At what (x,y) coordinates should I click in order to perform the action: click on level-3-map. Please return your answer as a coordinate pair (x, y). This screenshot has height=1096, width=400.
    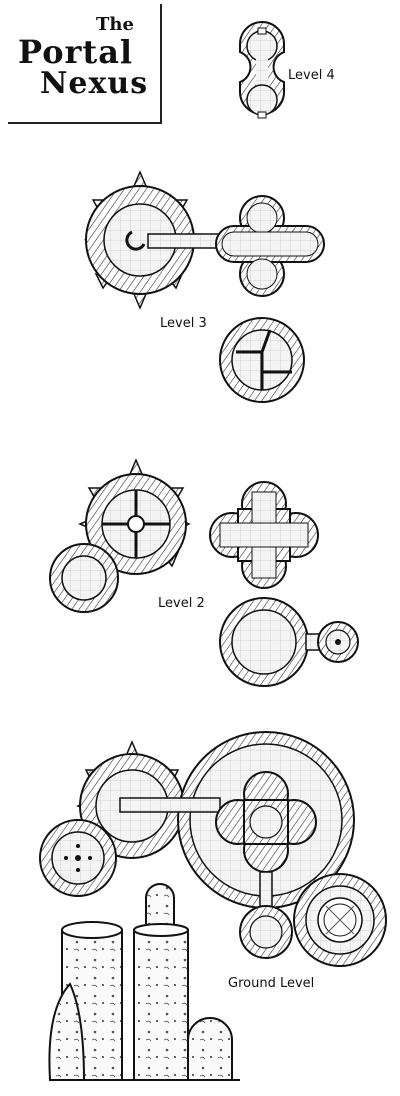
    Looking at the image, I should click on (204, 286).